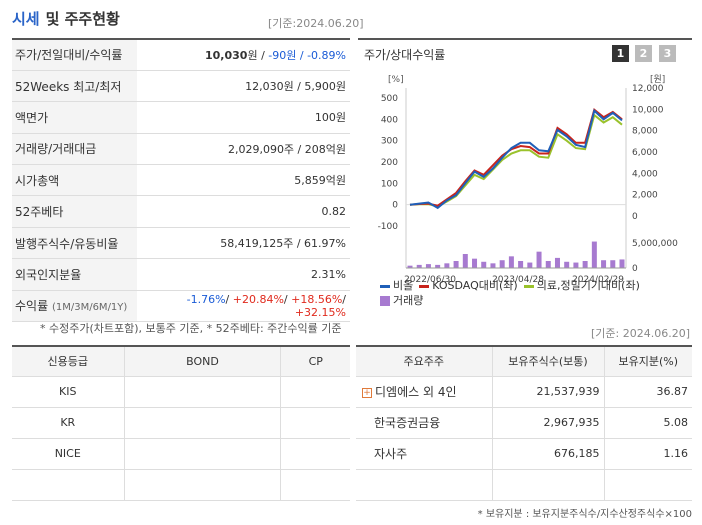 The image size is (702, 525). I want to click on shareholder-name: 디엠에스 외 4인, so click(416, 392).